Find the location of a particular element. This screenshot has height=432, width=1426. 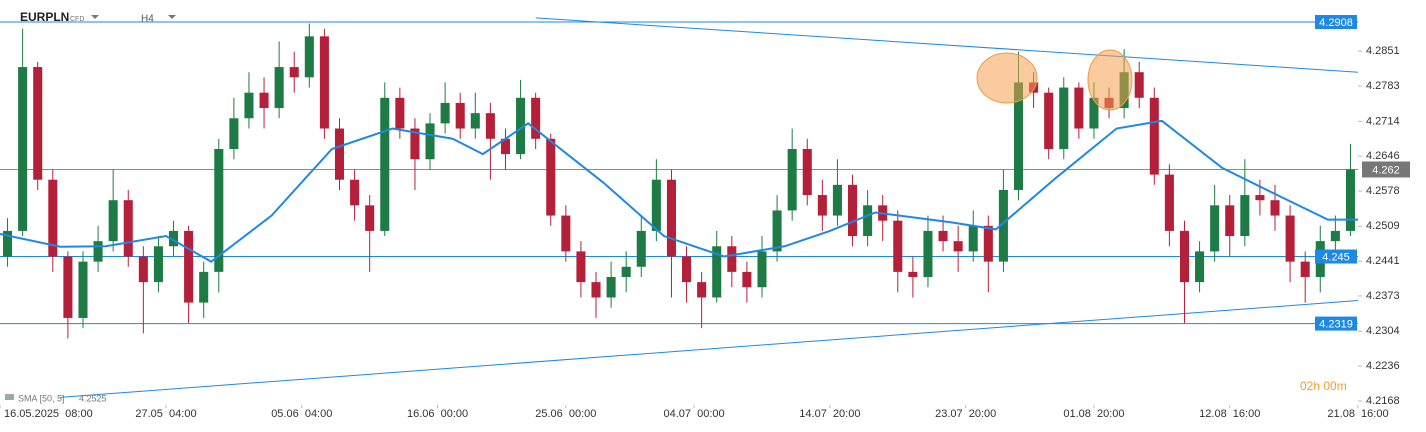

y-tick-label: 4.2168 is located at coordinates (1383, 401).